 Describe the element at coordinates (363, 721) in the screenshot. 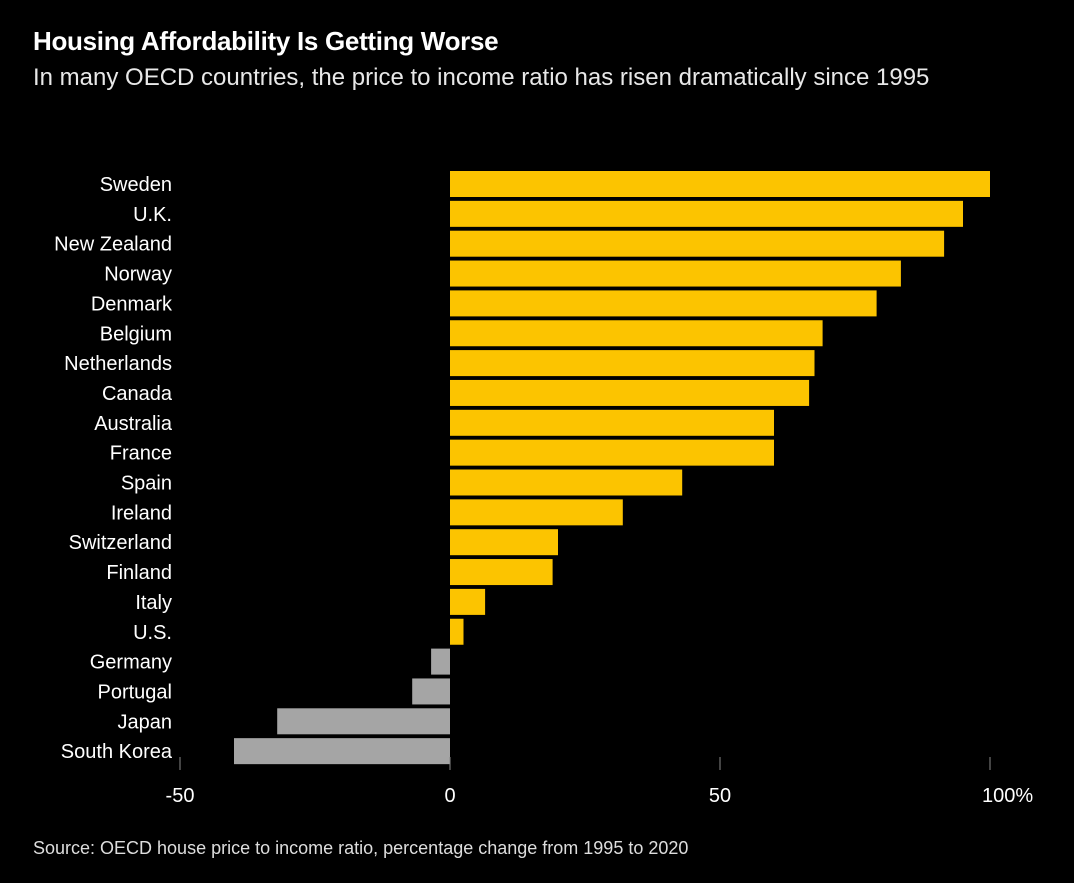

I see `bar-japan` at that location.